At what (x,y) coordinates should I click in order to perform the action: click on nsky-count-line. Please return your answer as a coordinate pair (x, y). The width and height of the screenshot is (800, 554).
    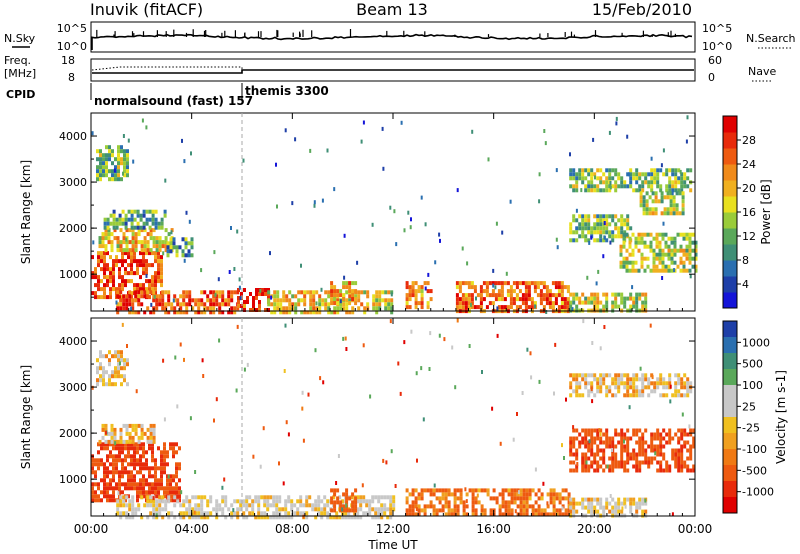
    Looking at the image, I should click on (392, 41).